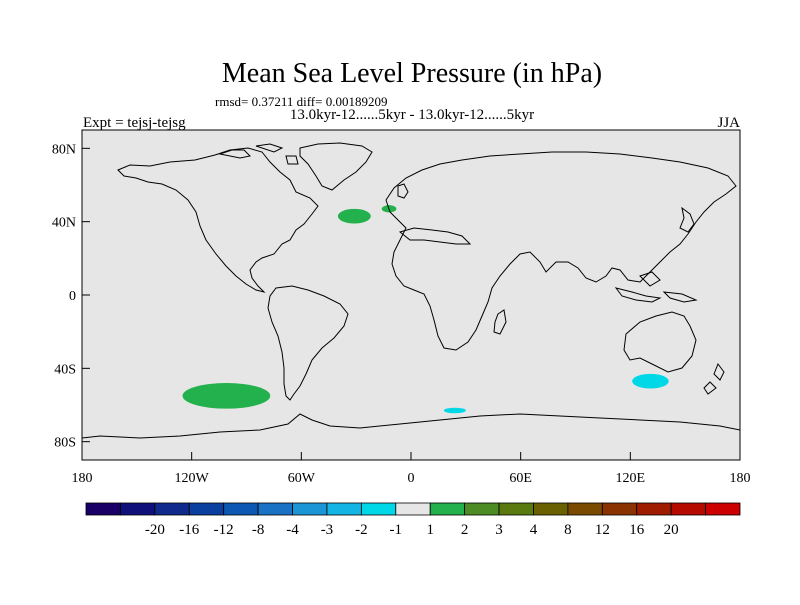 The image size is (800, 605). Describe the element at coordinates (499, 530) in the screenshot. I see `colorbar-label: 3` at that location.